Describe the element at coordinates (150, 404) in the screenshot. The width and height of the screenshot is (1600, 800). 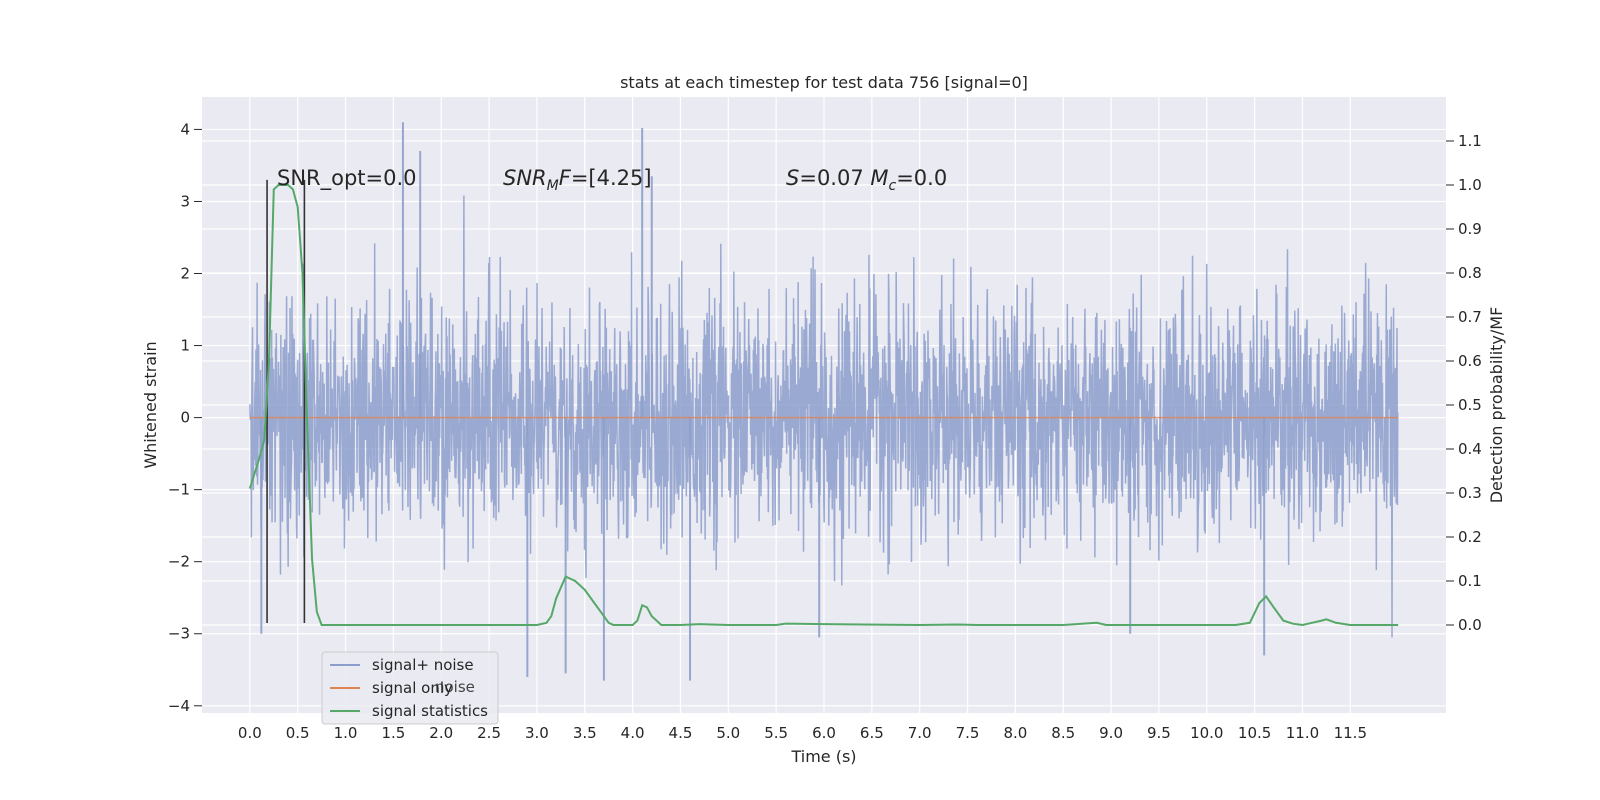
I see `y-axis-label: Whitened strain` at that location.